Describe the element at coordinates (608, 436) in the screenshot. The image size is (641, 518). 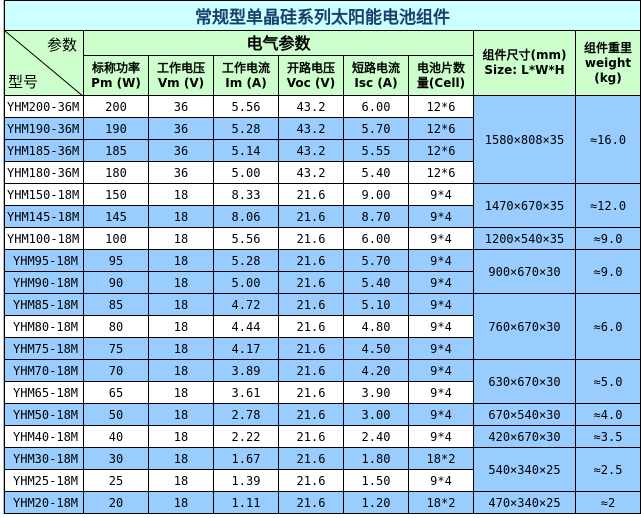
I see `weight-cell: ≈3.5` at that location.